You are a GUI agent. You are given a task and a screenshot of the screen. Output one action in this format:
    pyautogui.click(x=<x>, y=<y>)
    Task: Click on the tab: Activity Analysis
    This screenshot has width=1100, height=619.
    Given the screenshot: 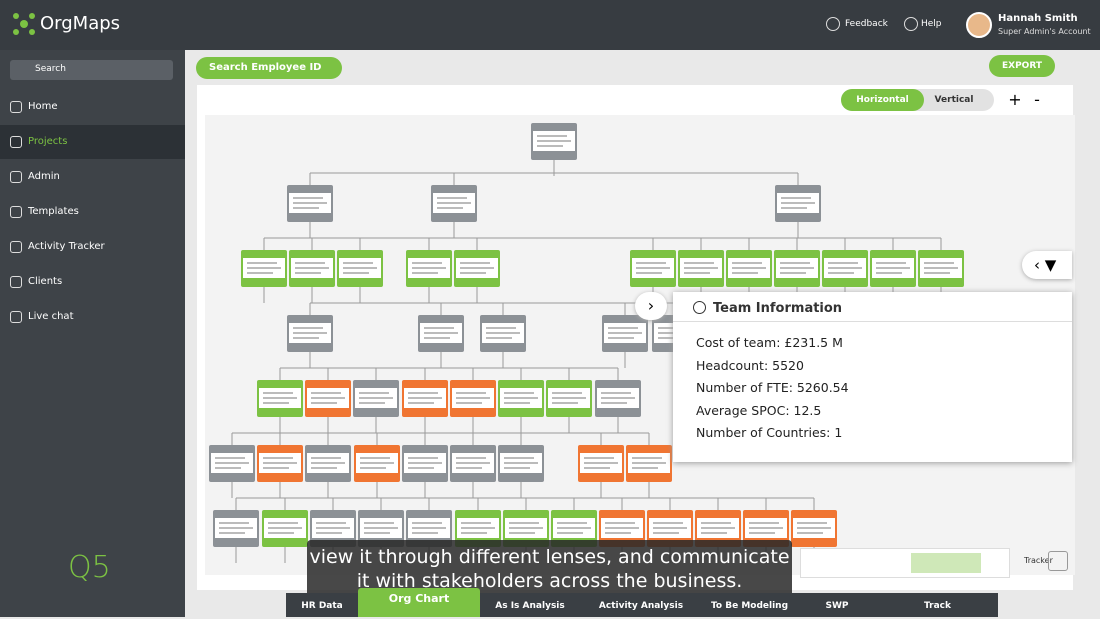 What is the action you would take?
    pyautogui.click(x=641, y=606)
    